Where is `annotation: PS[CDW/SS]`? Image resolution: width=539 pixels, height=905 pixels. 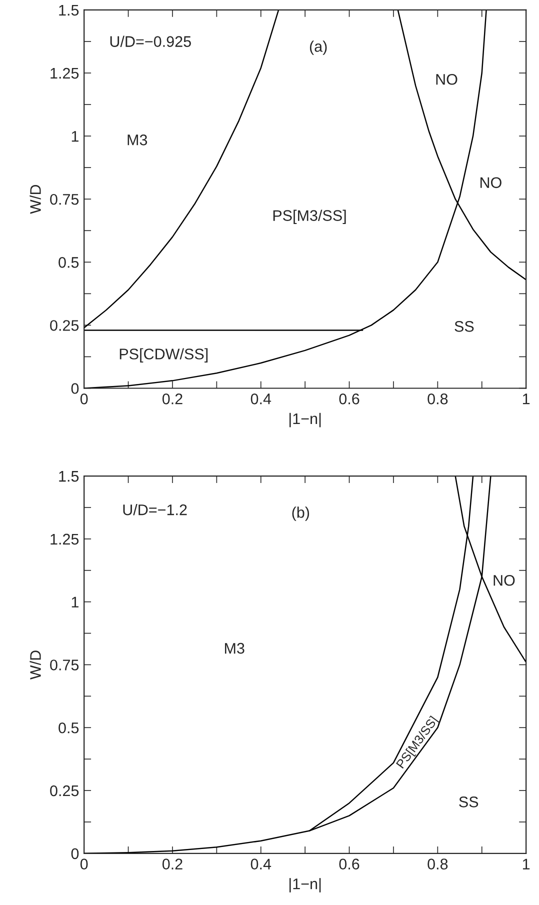 annotation: PS[CDW/SS] is located at coordinates (164, 355).